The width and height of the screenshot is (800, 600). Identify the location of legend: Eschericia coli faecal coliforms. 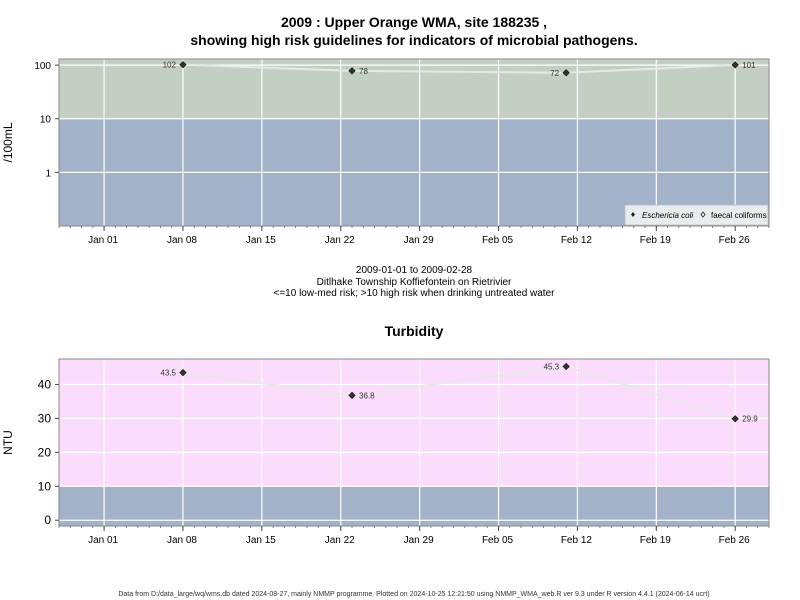
(696, 215).